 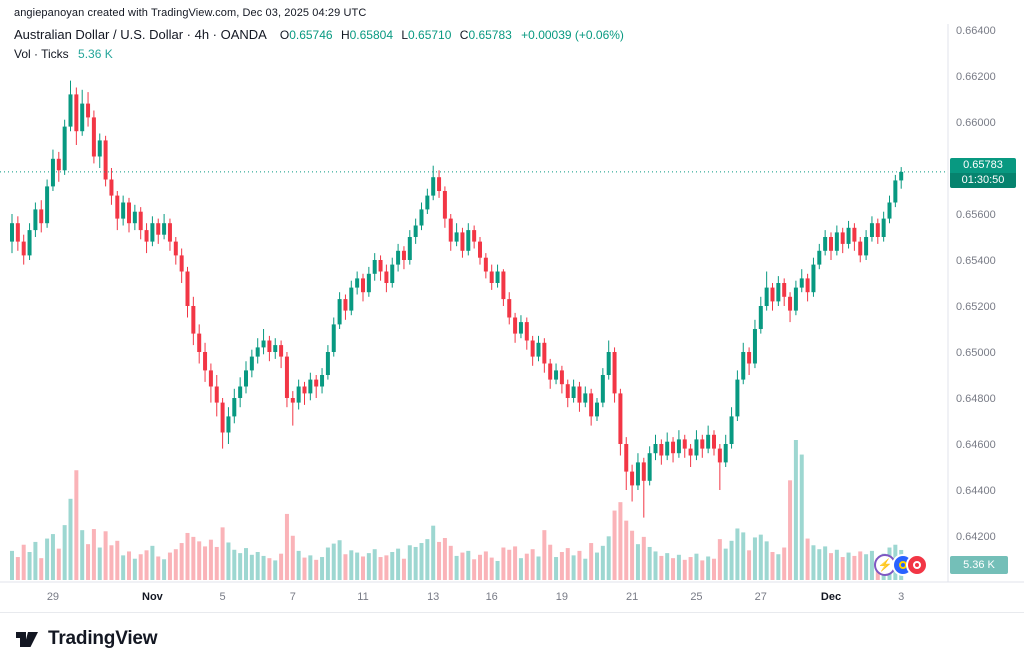 I want to click on time-axis-label: 11, so click(x=362, y=597).